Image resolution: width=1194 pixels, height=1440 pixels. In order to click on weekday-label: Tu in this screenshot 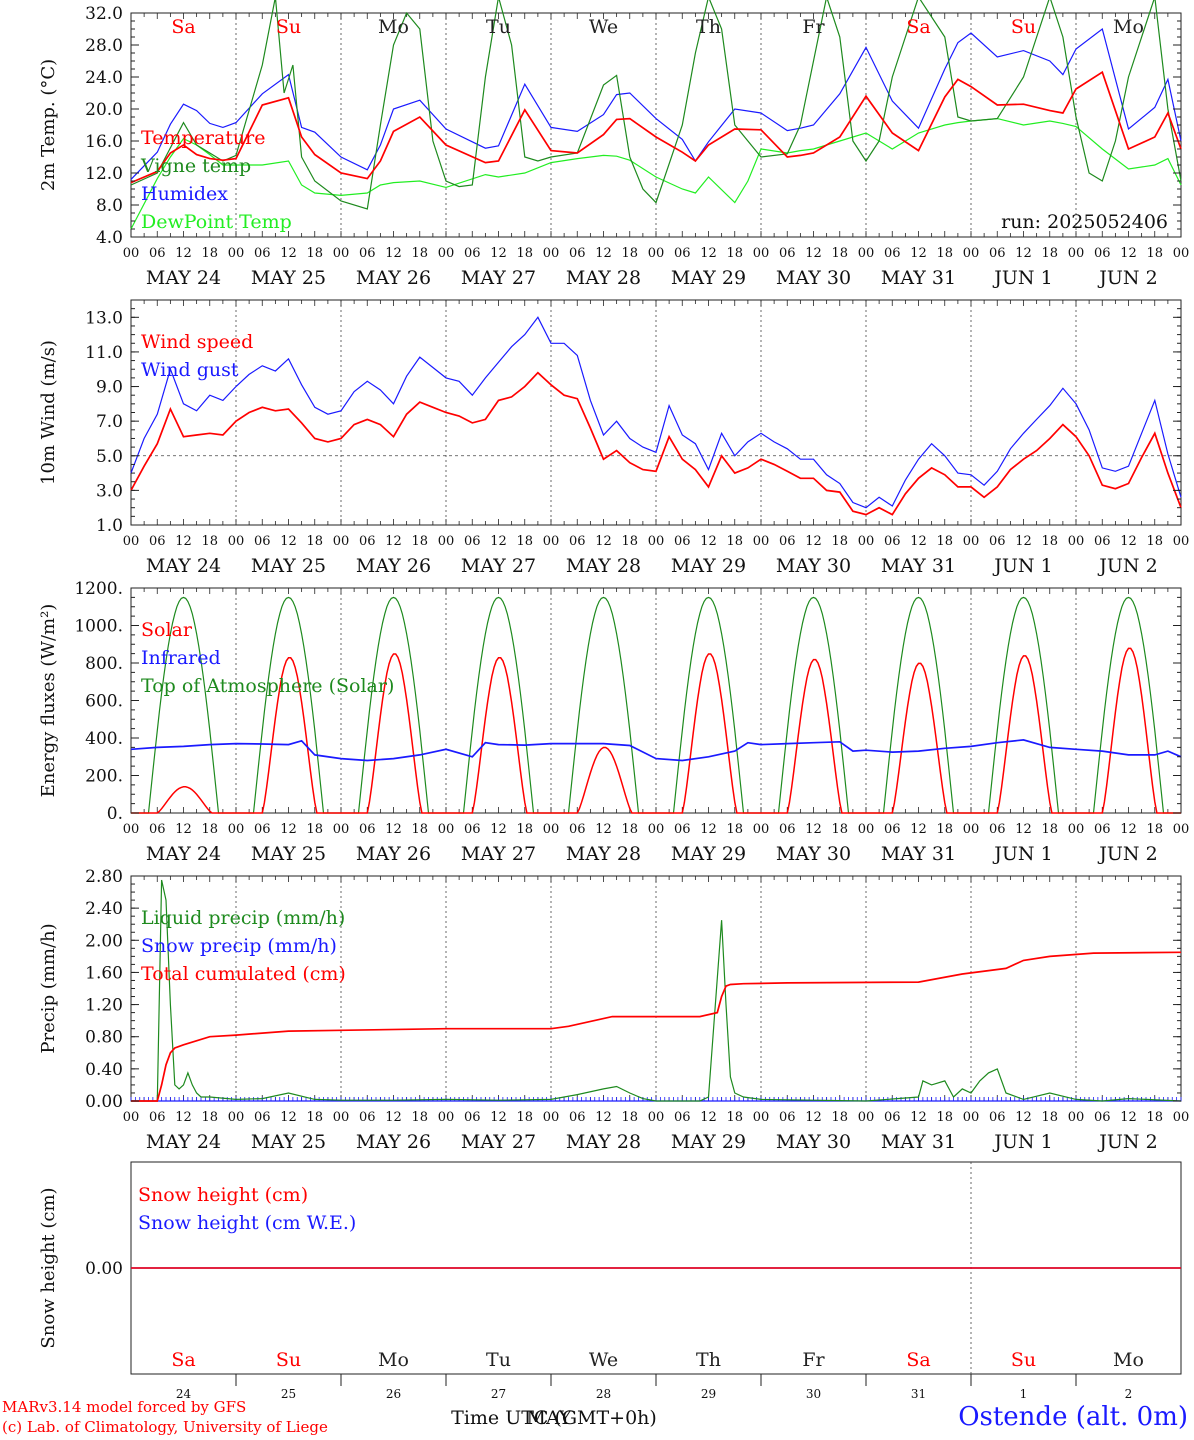, I will do `click(498, 27)`.